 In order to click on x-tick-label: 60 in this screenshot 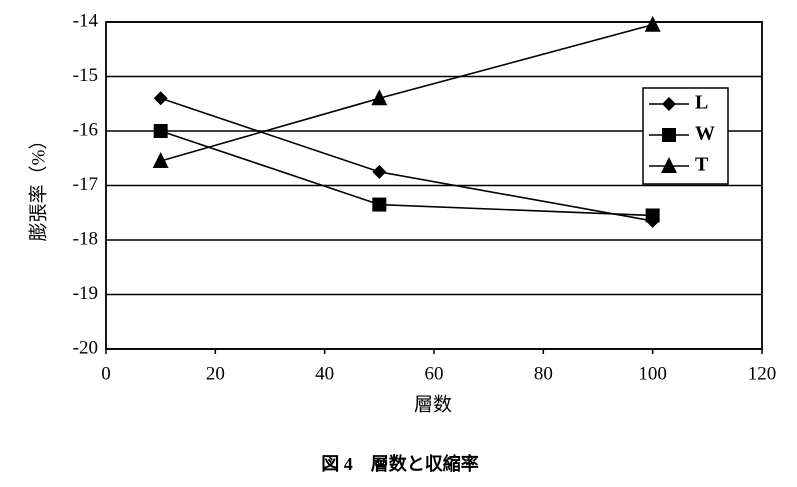, I will do `click(434, 373)`.